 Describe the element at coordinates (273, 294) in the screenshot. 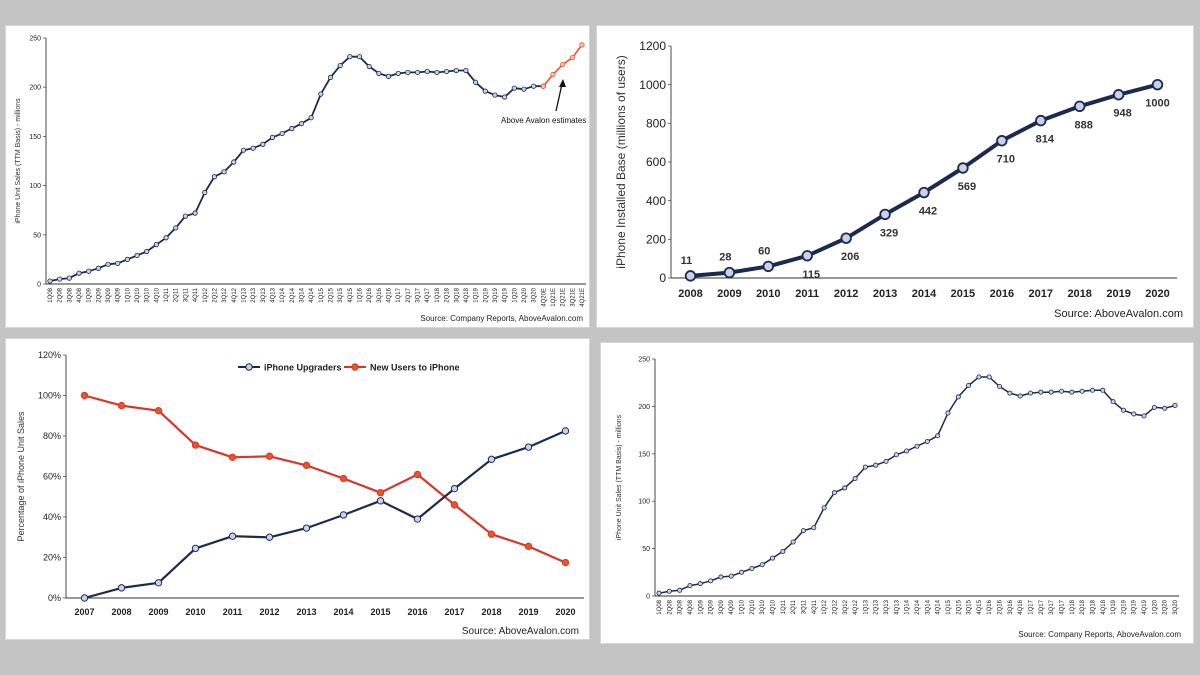

I see `x-tick-label: 4Q13` at that location.